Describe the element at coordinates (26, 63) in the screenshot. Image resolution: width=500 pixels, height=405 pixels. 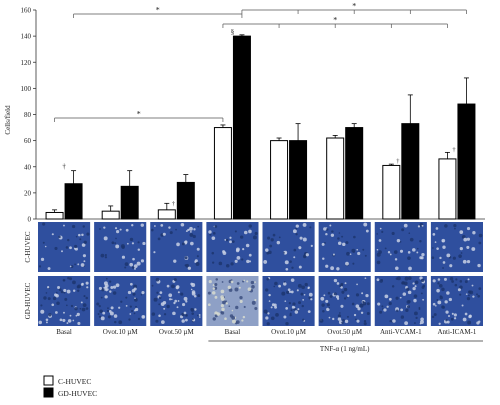
I see `y-tick-label: 120` at that location.